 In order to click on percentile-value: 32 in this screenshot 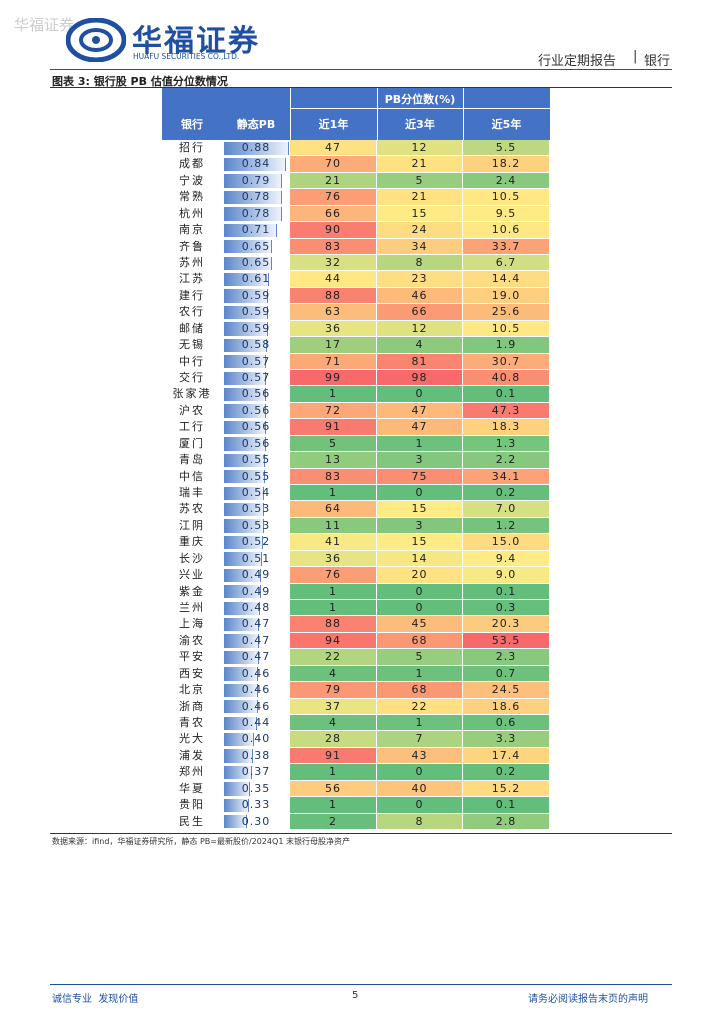, I will do `click(333, 263)`.